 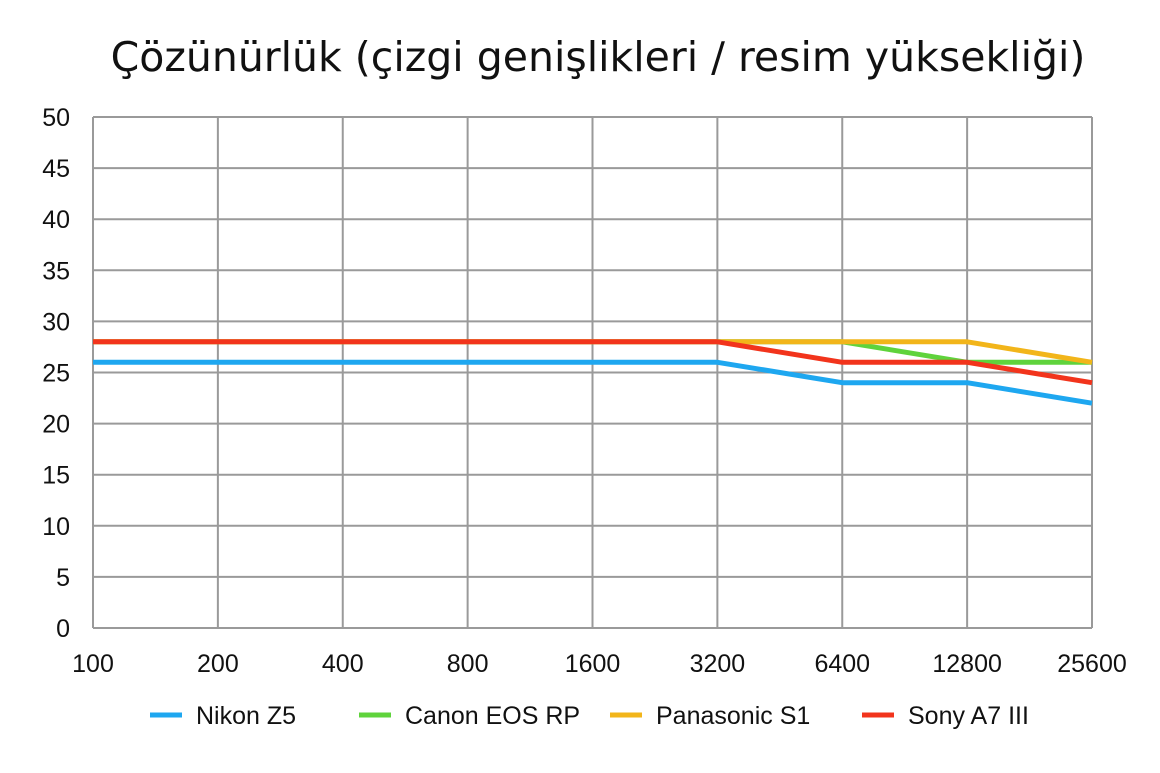 I want to click on y-tick-label: 50, so click(x=56, y=118).